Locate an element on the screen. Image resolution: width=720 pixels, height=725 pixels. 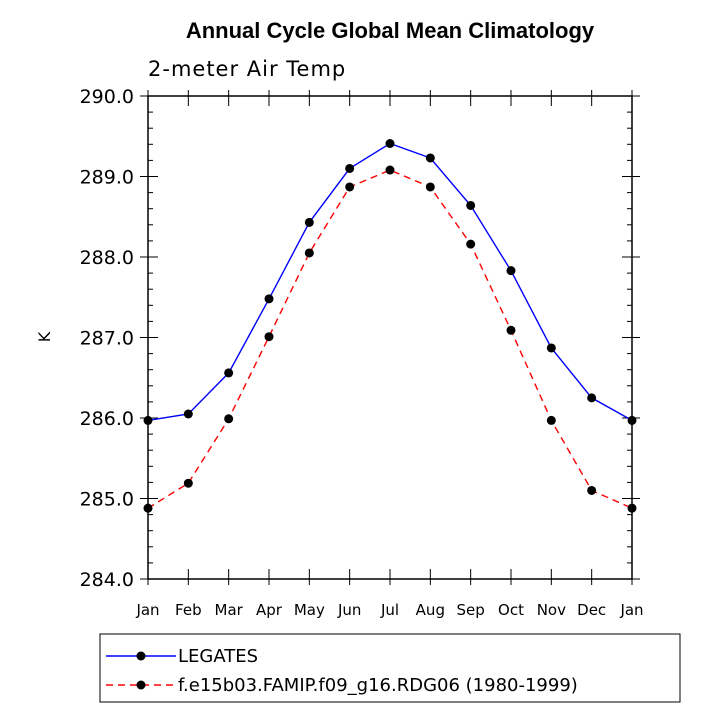
x-tick-label: Sep is located at coordinates (471, 610).